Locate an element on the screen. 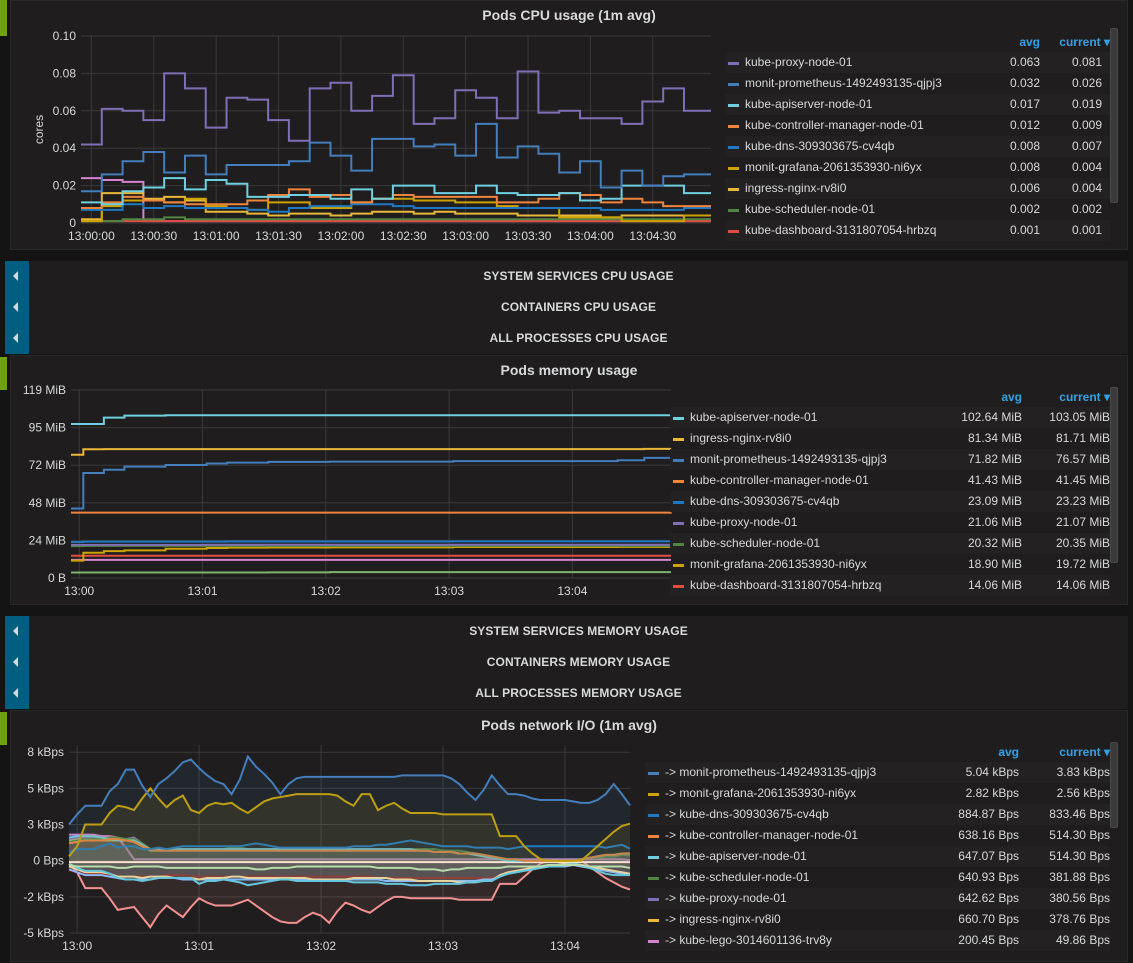 The height and width of the screenshot is (963, 1133). legend-series-name: -> monit-grafana-2061353930-ni6yx is located at coordinates (760, 793).